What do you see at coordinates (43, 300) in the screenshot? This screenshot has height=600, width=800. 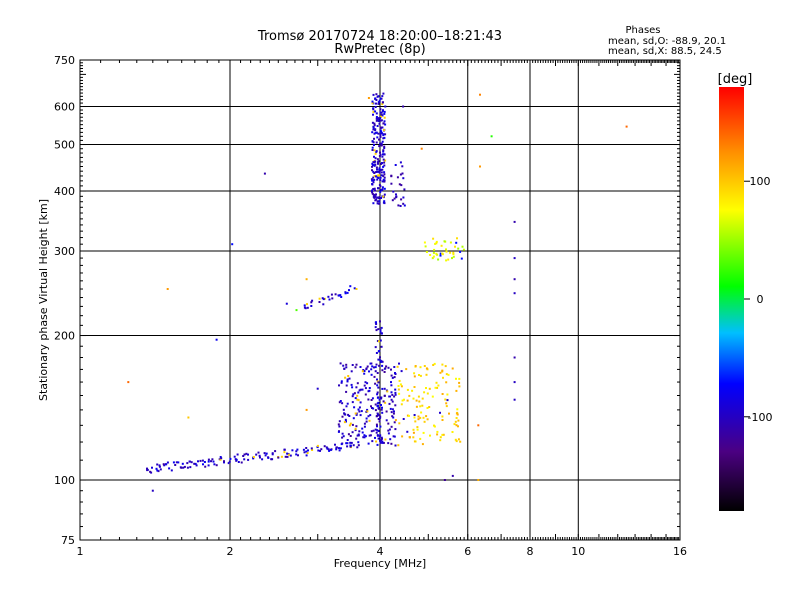 I see `y-axis-label: Stationary phase Virtual Height [km]` at bounding box center [43, 300].